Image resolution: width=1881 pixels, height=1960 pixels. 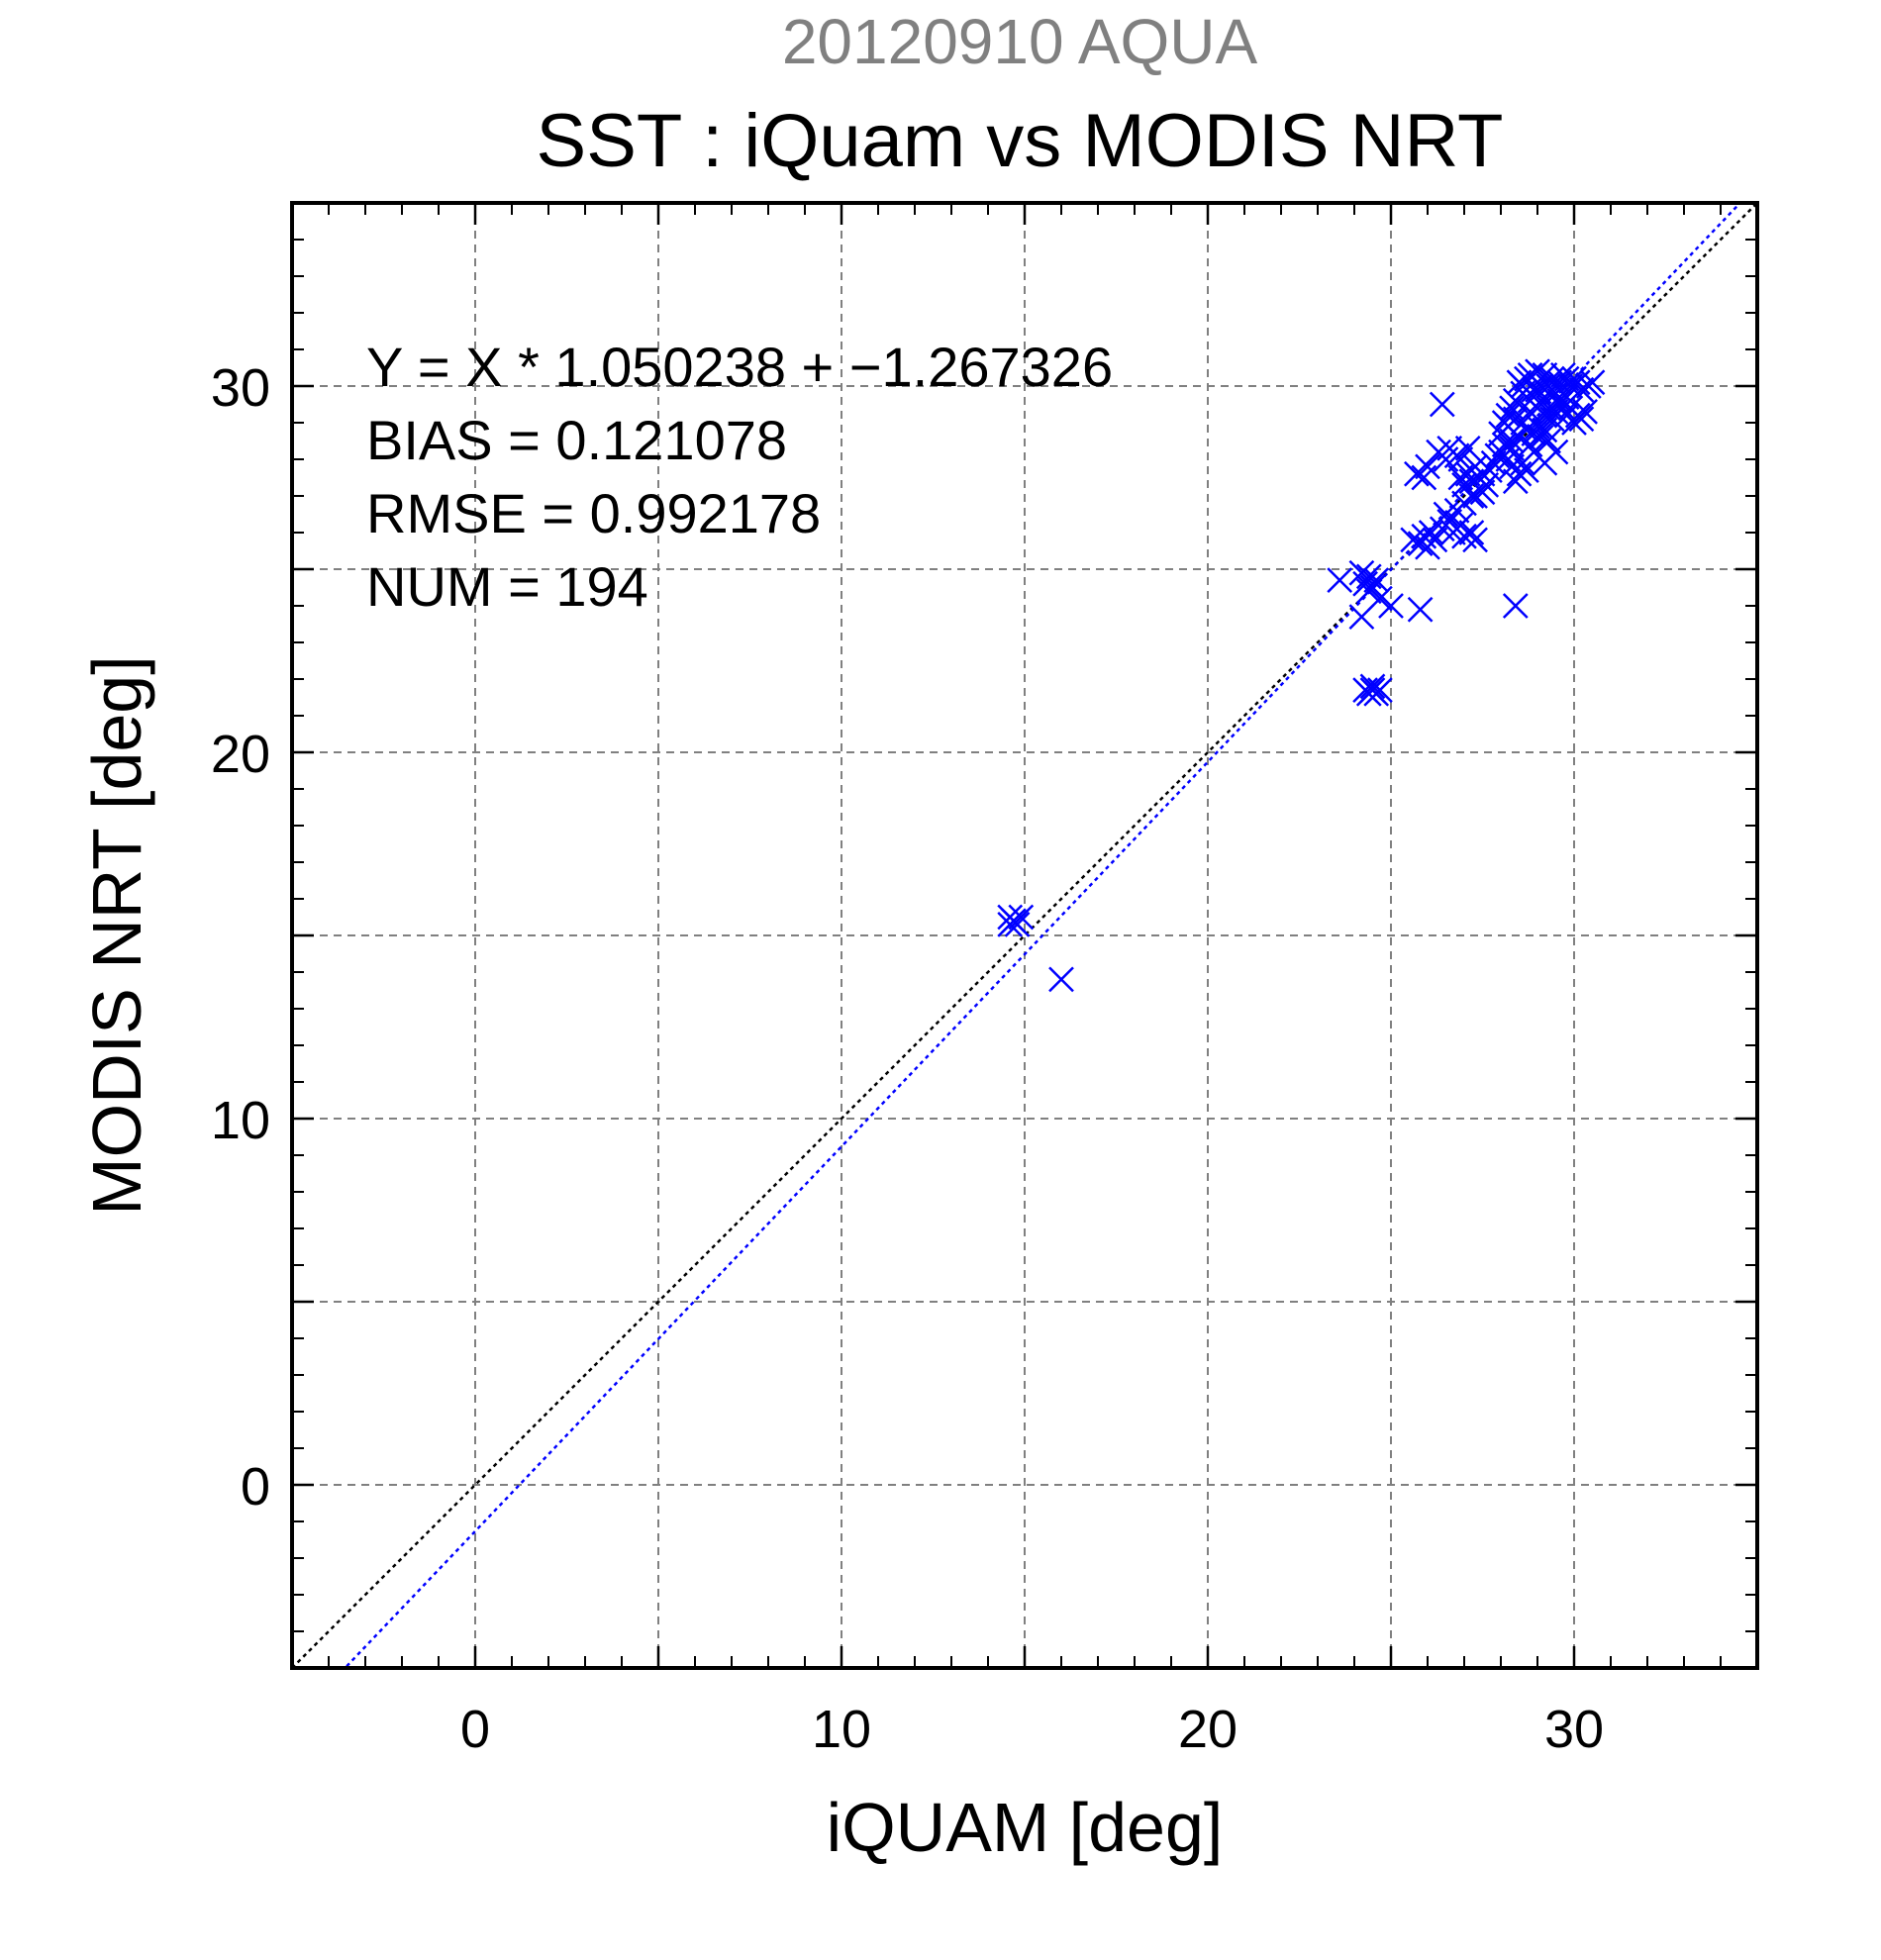 What do you see at coordinates (241, 1120) in the screenshot?
I see `y-tick-label: 10` at bounding box center [241, 1120].